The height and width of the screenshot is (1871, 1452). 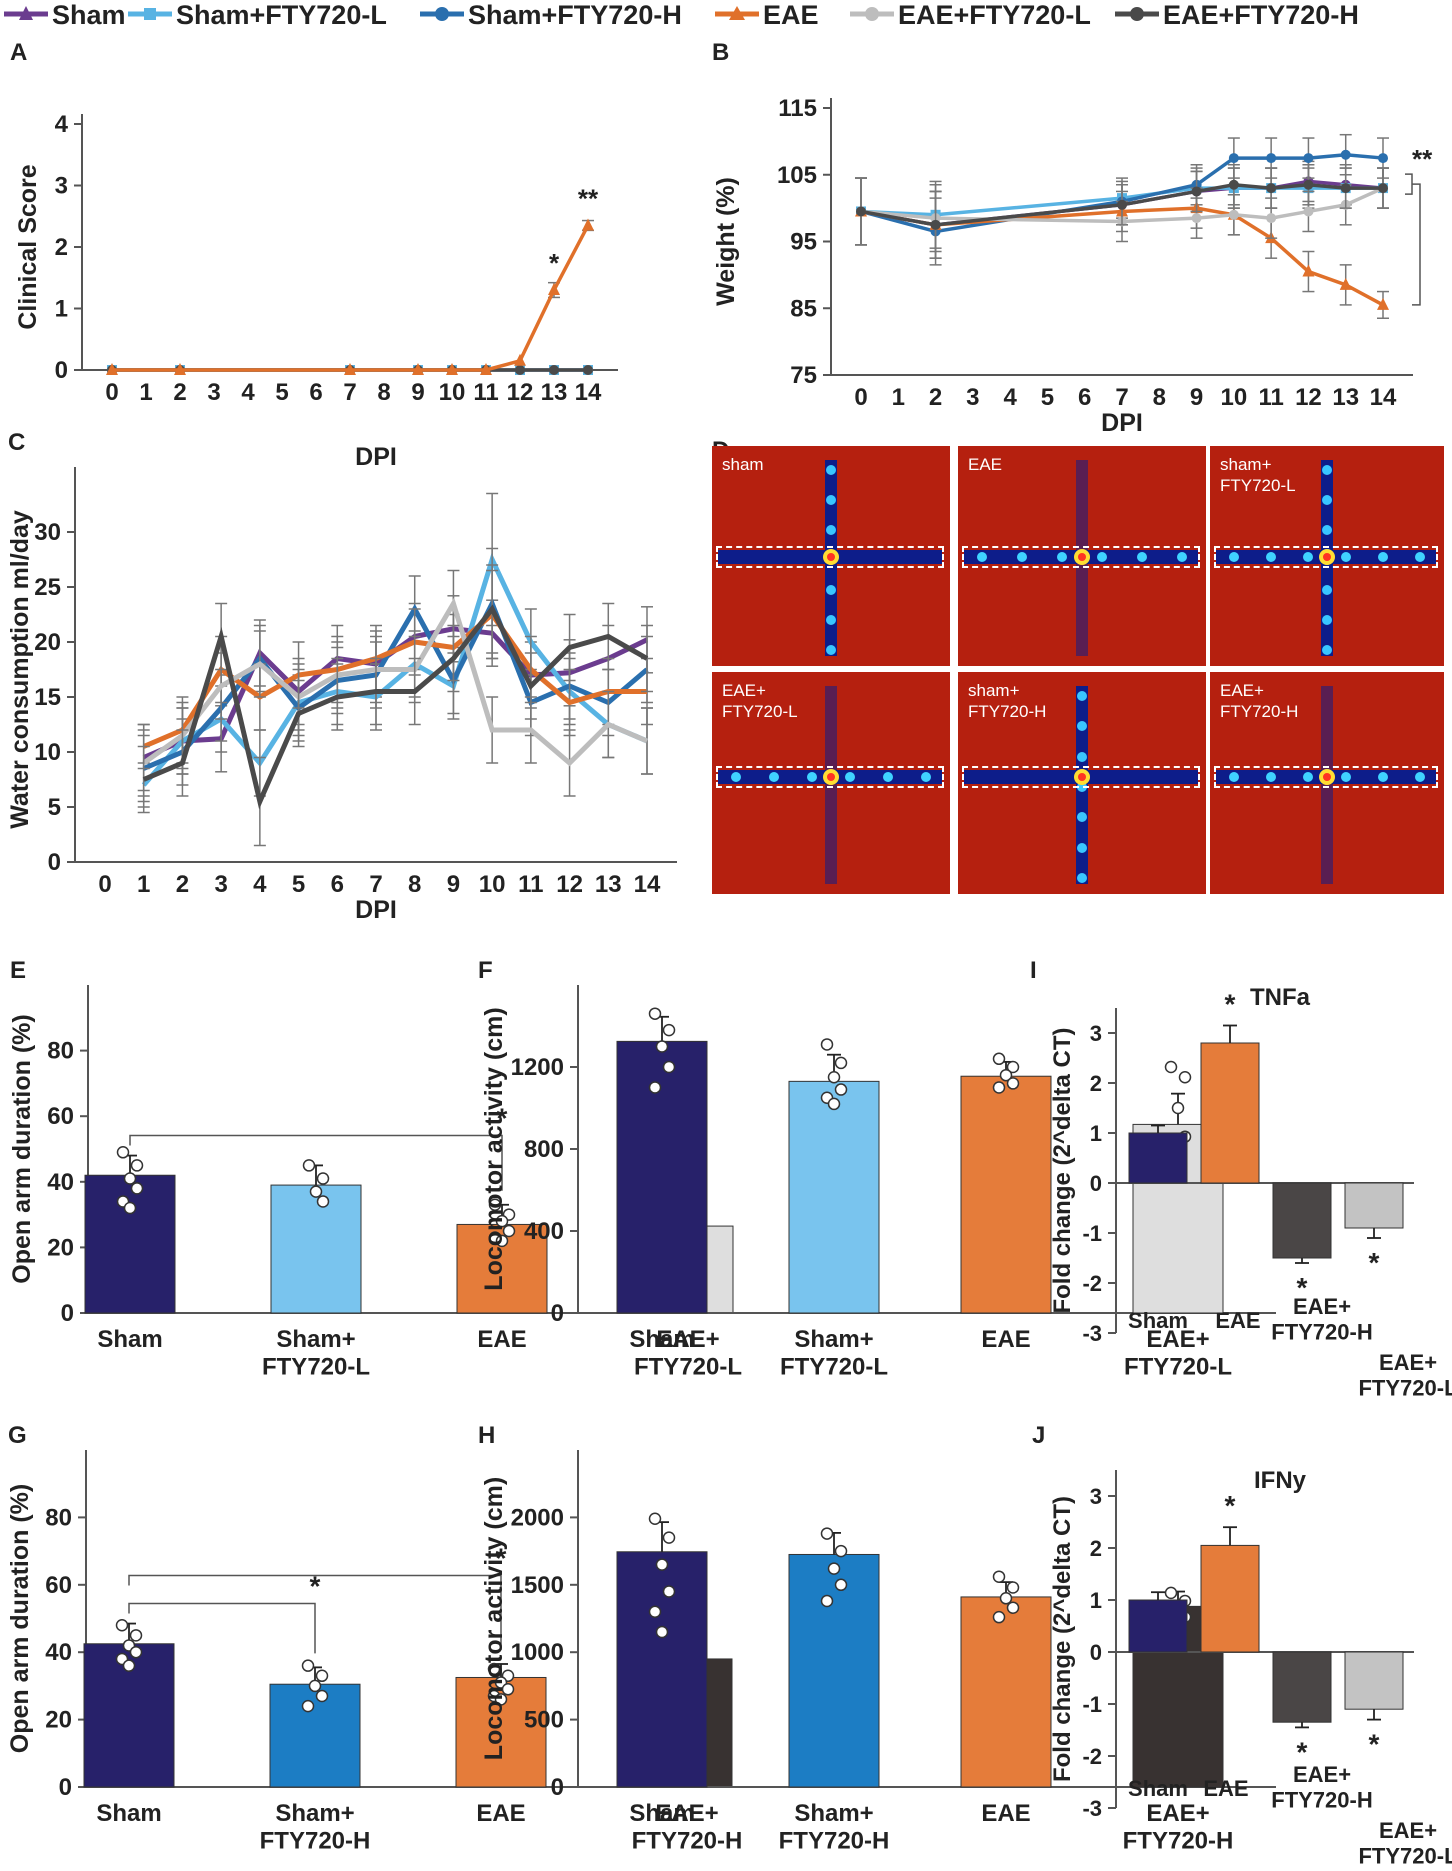 What do you see at coordinates (316, 1367) in the screenshot?
I see `category-label-line: FTY720-L` at bounding box center [316, 1367].